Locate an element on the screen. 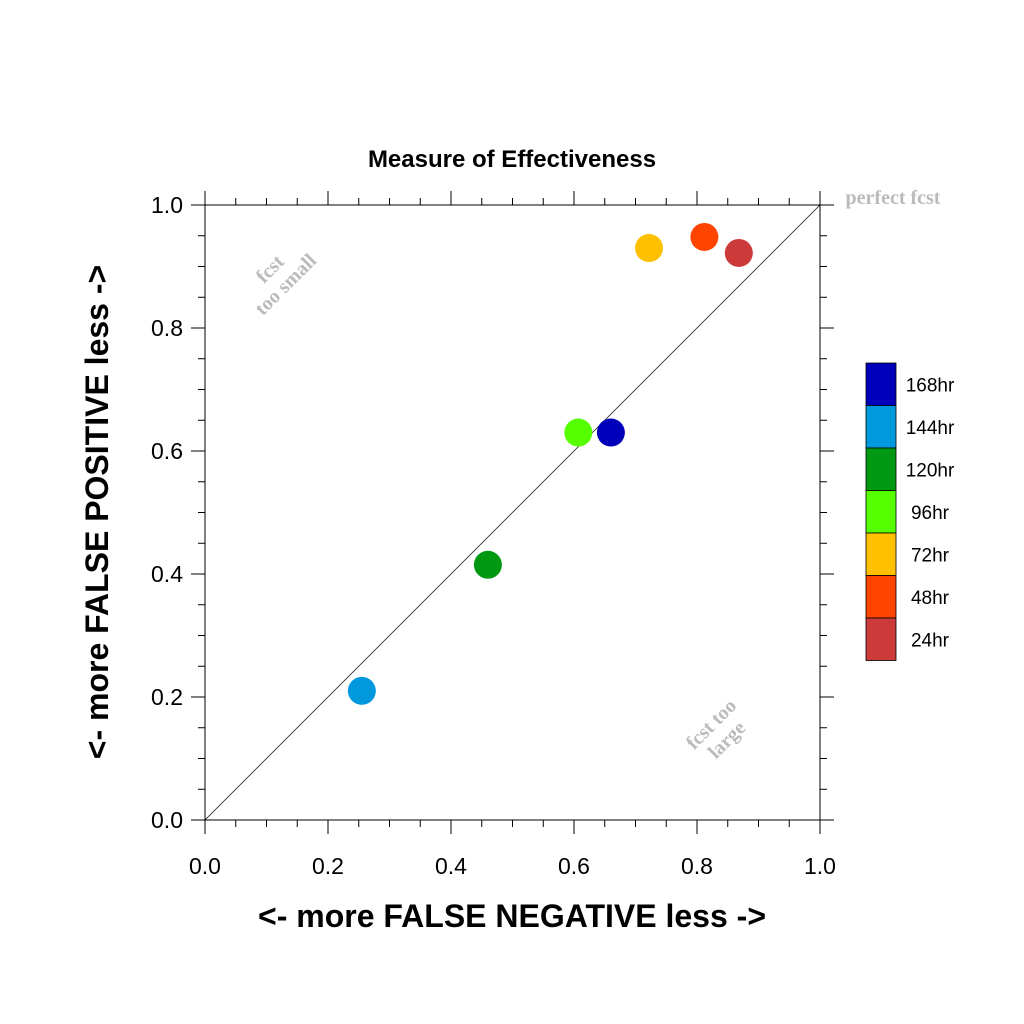 The height and width of the screenshot is (1024, 1024). x-tick-label: 0.6 is located at coordinates (574, 866).